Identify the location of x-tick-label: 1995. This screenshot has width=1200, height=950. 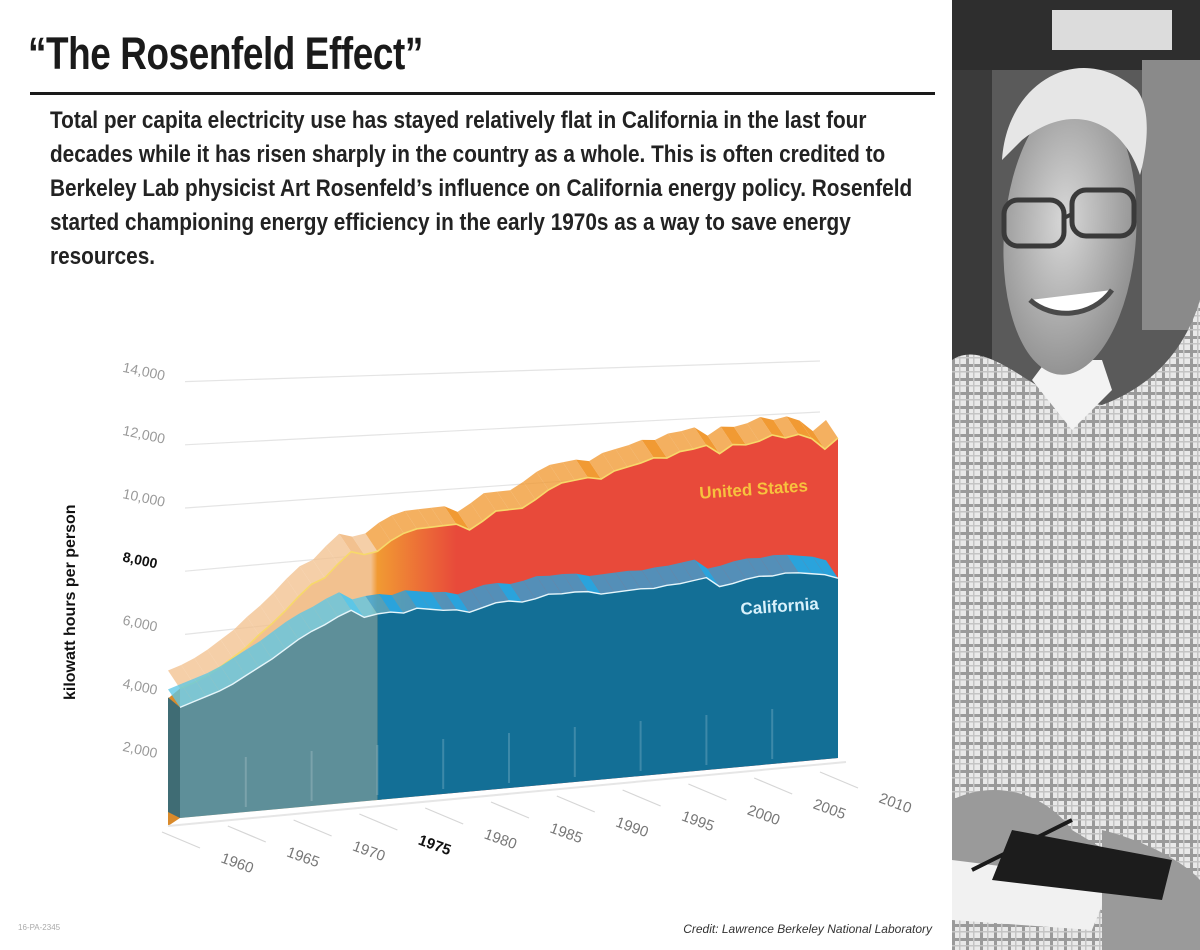
(697, 821).